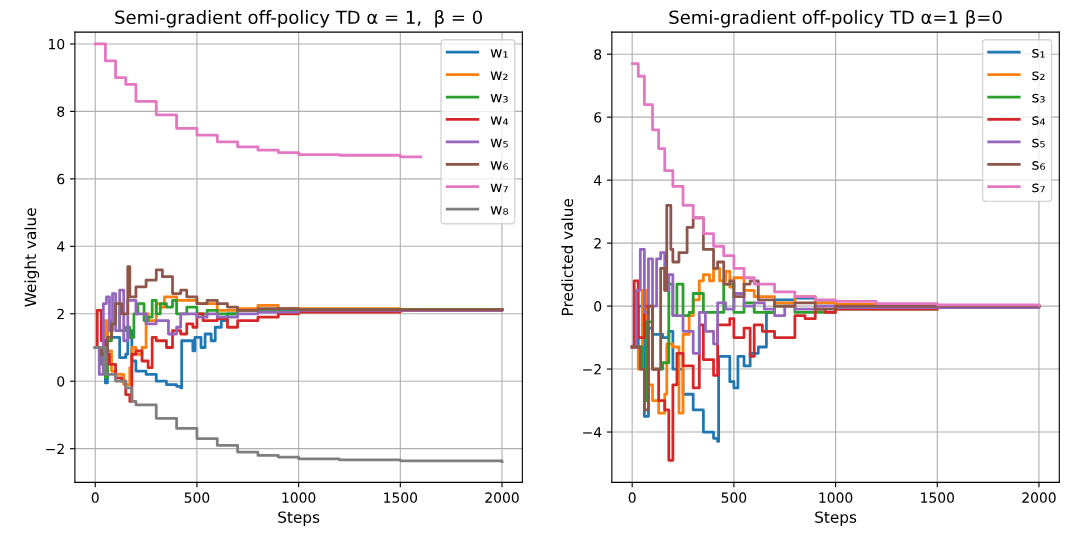 The height and width of the screenshot is (536, 1070). I want to click on legend-label: w₈, so click(499, 210).